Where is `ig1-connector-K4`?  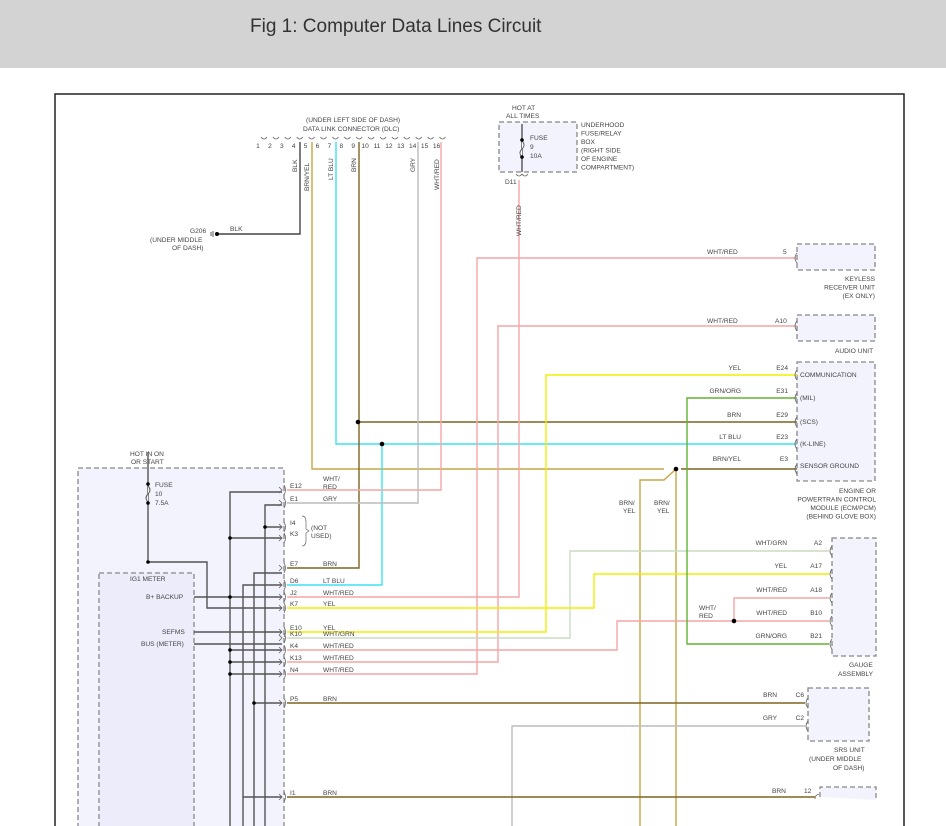 ig1-connector-K4 is located at coordinates (282, 650).